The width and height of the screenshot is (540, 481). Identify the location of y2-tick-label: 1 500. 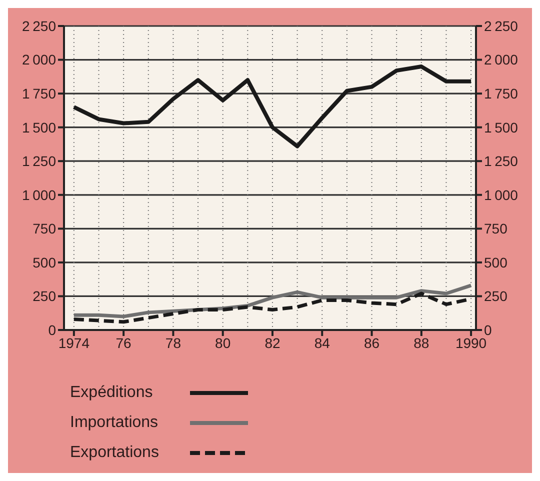
(501, 127).